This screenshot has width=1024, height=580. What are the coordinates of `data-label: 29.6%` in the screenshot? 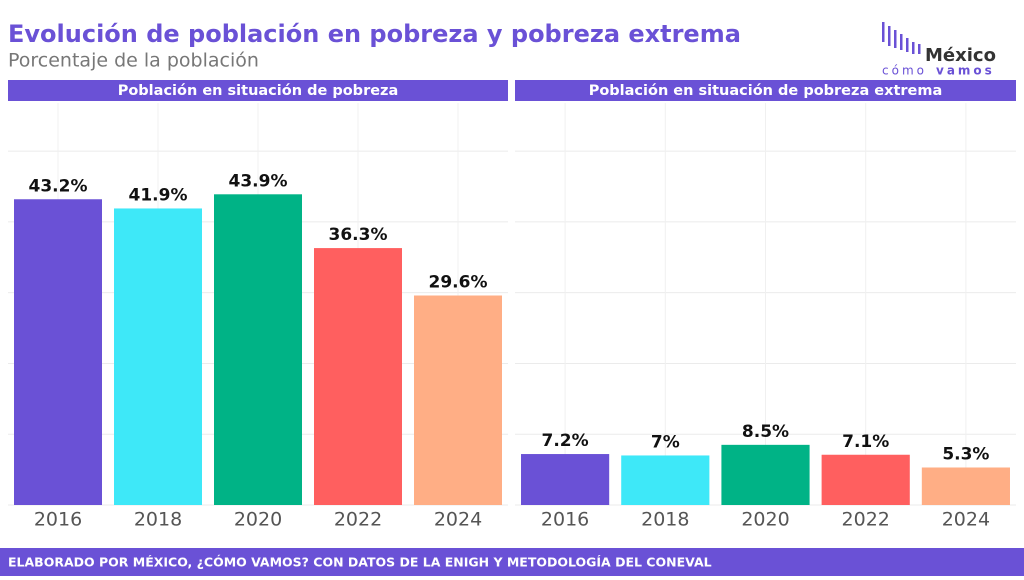 It's located at (458, 283).